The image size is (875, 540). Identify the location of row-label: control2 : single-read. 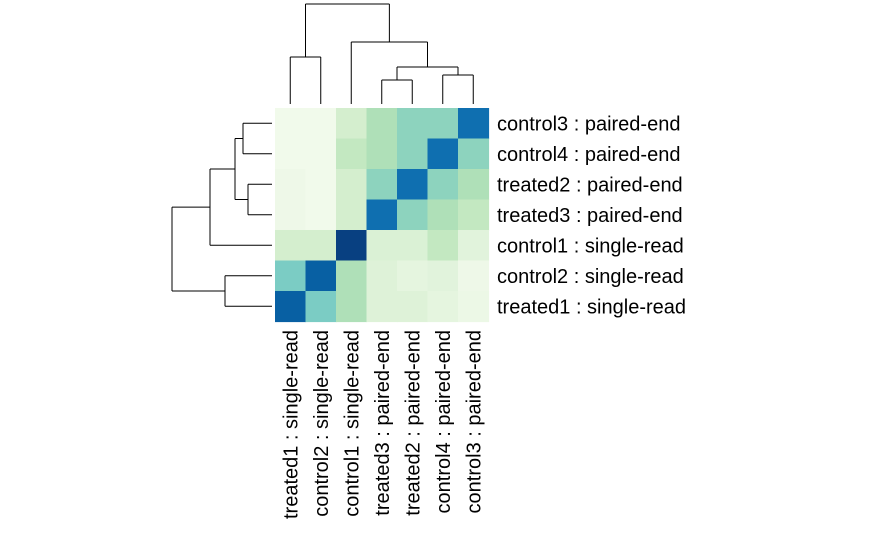
(590, 277).